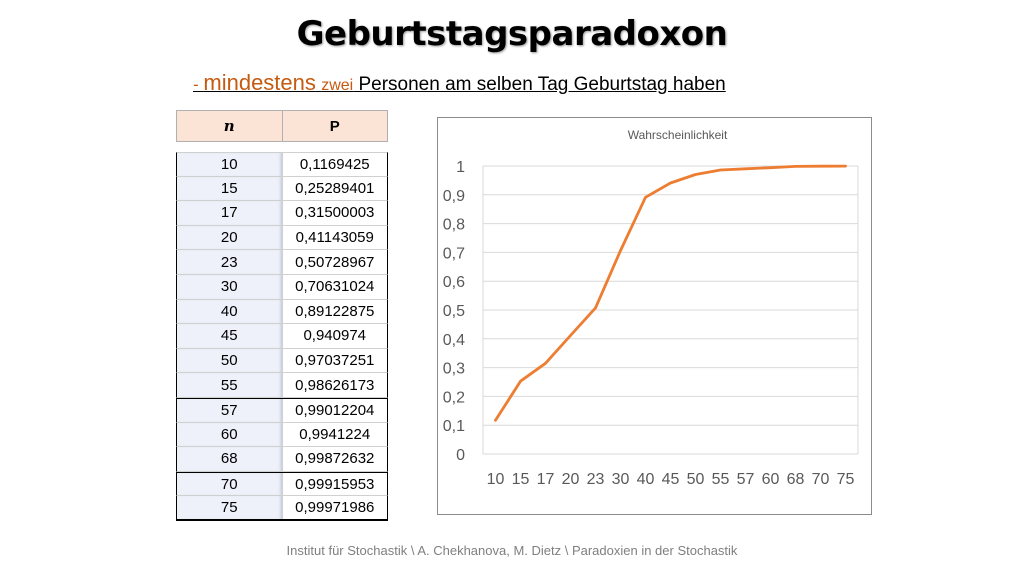 Image resolution: width=1024 pixels, height=576 pixels. Describe the element at coordinates (334, 434) in the screenshot. I see `cell-p: 0,9941224` at that location.